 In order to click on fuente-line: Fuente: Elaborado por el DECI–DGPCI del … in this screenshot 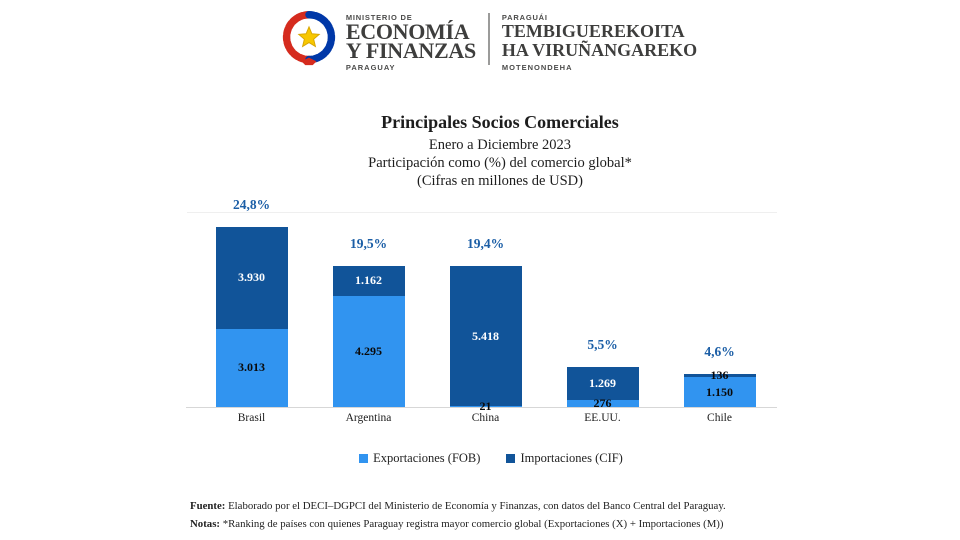, I will do `click(500, 506)`.